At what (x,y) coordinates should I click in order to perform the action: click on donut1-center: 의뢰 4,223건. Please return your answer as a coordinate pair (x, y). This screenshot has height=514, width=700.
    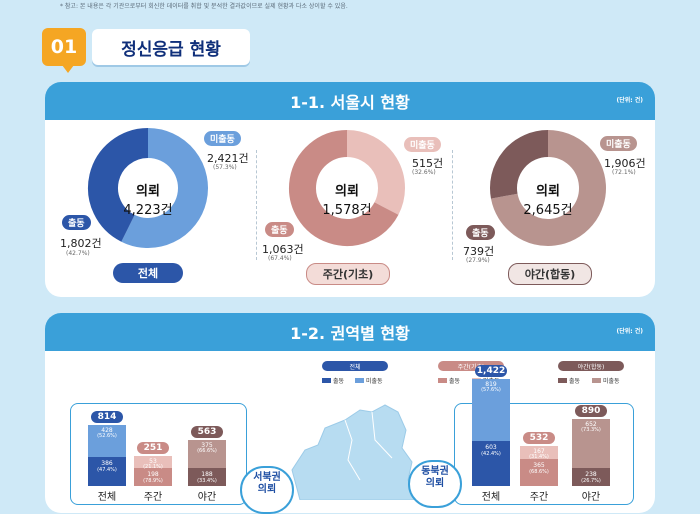
    Looking at the image, I should click on (148, 199).